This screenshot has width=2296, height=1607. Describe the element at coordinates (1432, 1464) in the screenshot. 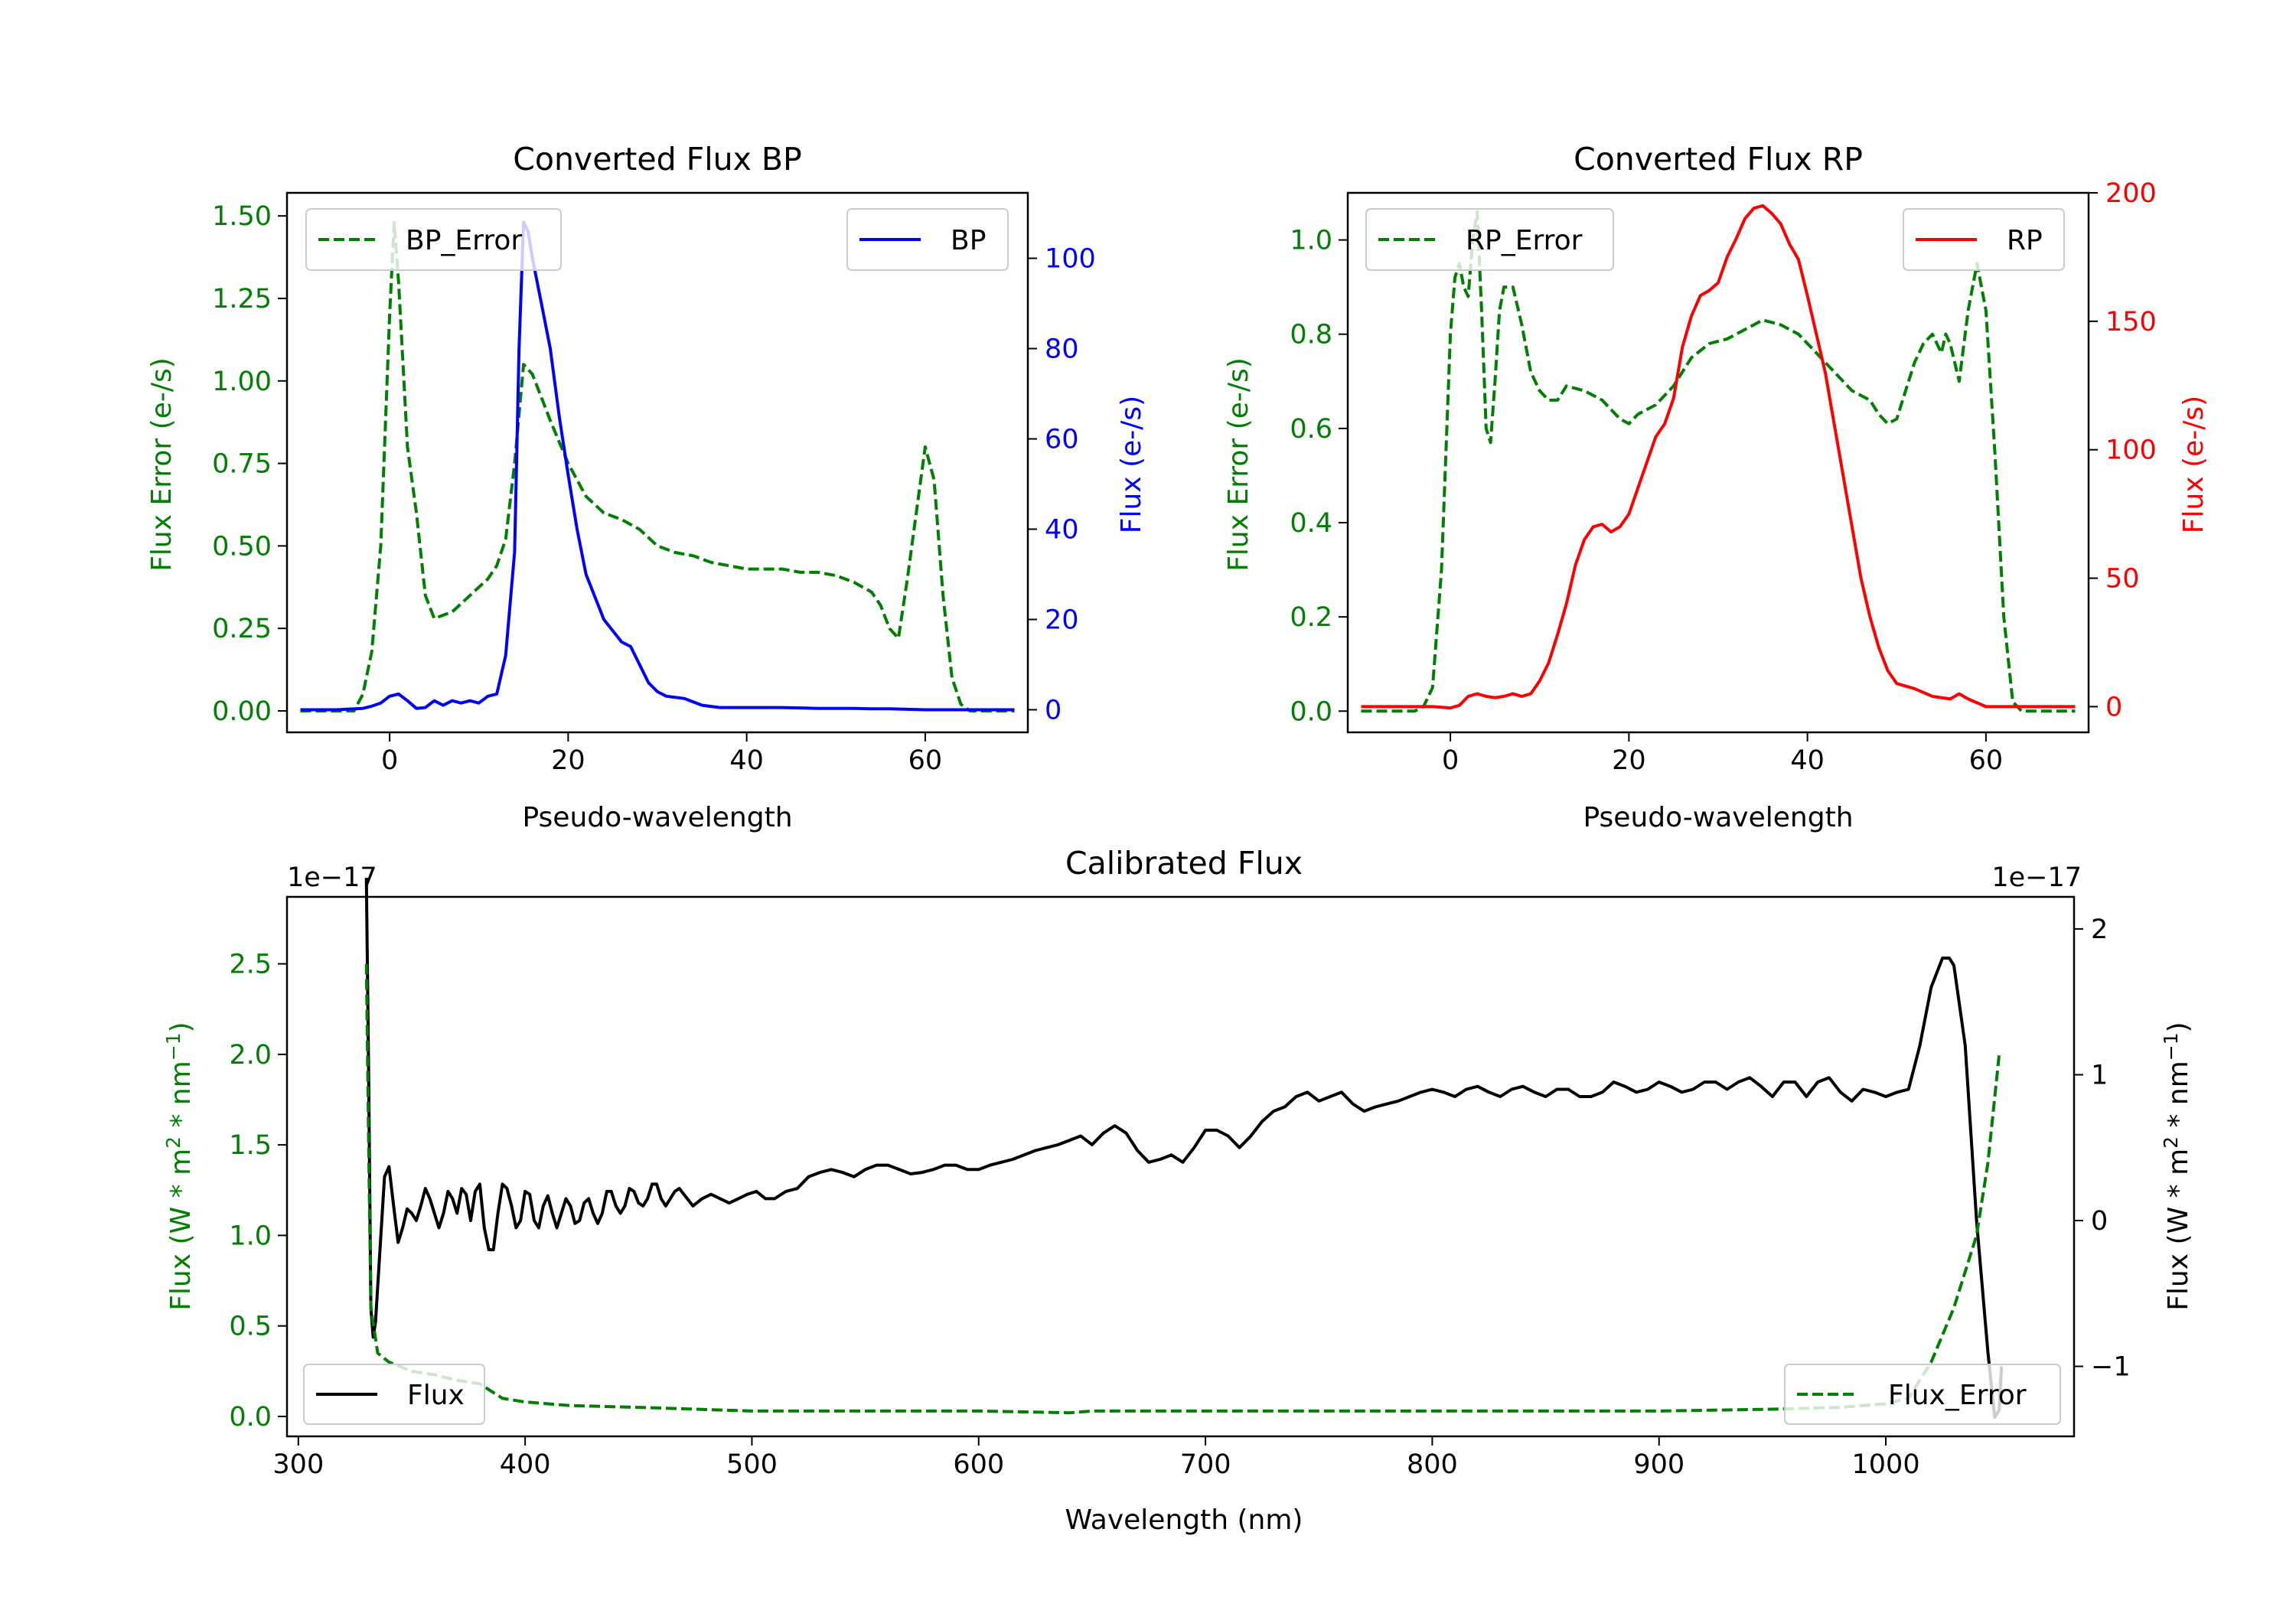

I see `cal-x-tick-label: 800` at that location.